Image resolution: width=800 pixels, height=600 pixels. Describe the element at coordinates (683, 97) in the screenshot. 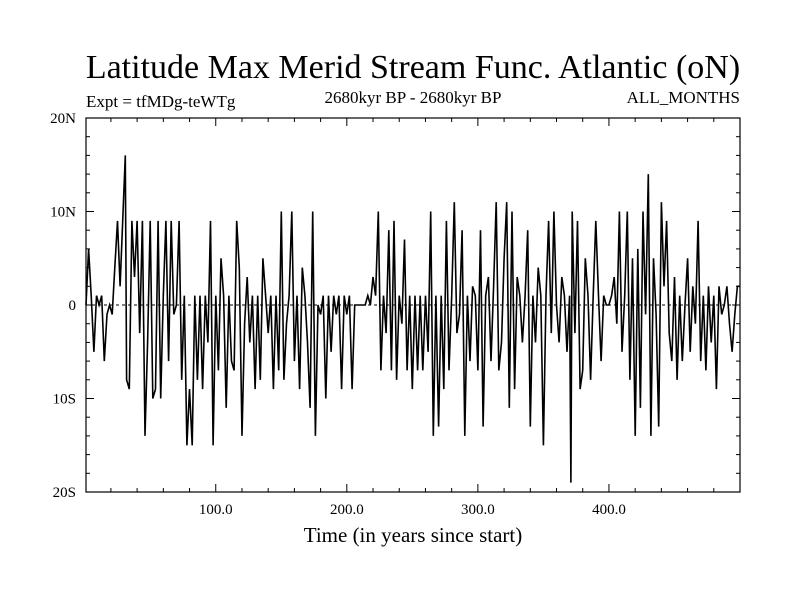

I see `subtitle-months: ALL_MONTHS` at that location.